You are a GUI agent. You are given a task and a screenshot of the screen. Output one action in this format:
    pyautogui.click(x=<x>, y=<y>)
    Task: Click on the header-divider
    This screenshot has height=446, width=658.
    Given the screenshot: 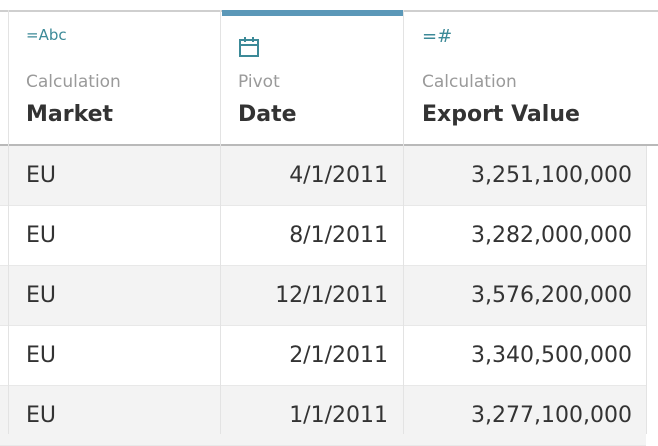 What is the action you would take?
    pyautogui.click(x=329, y=145)
    